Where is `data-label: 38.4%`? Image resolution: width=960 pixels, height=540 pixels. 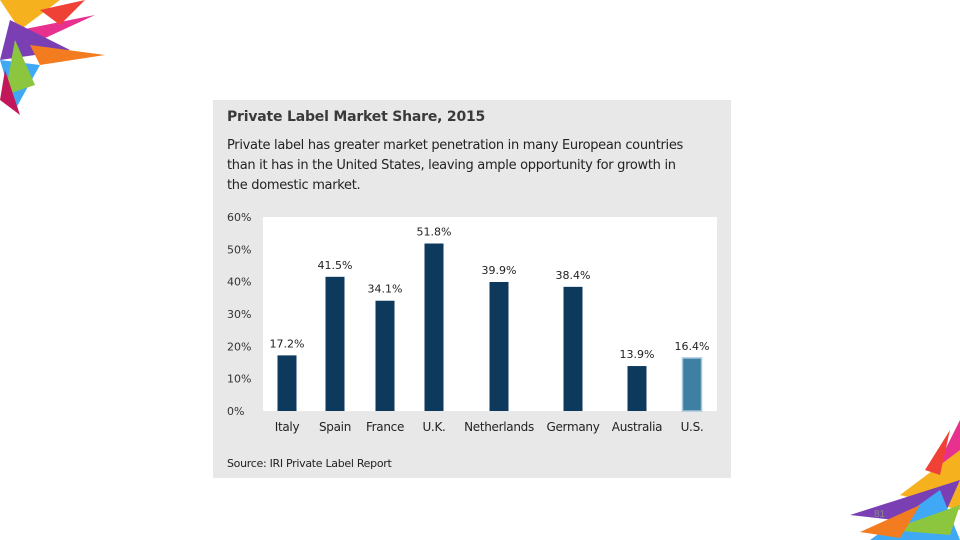
data-label: 38.4% is located at coordinates (573, 275).